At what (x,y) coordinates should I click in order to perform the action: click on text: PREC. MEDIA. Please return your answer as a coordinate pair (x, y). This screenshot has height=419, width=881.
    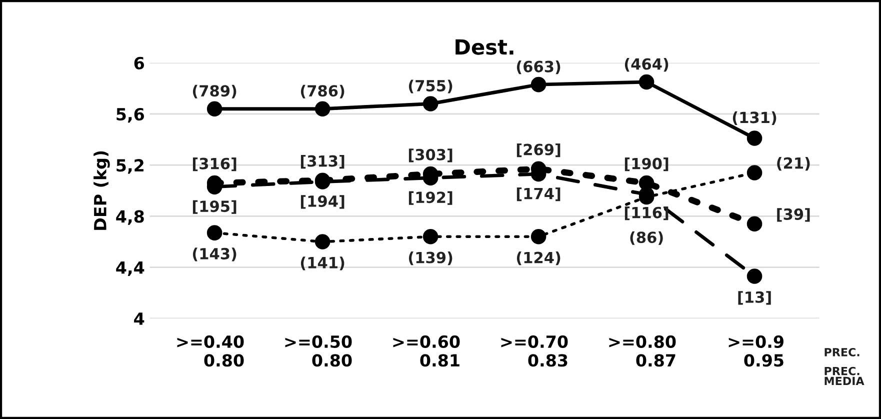
    Looking at the image, I should click on (844, 375).